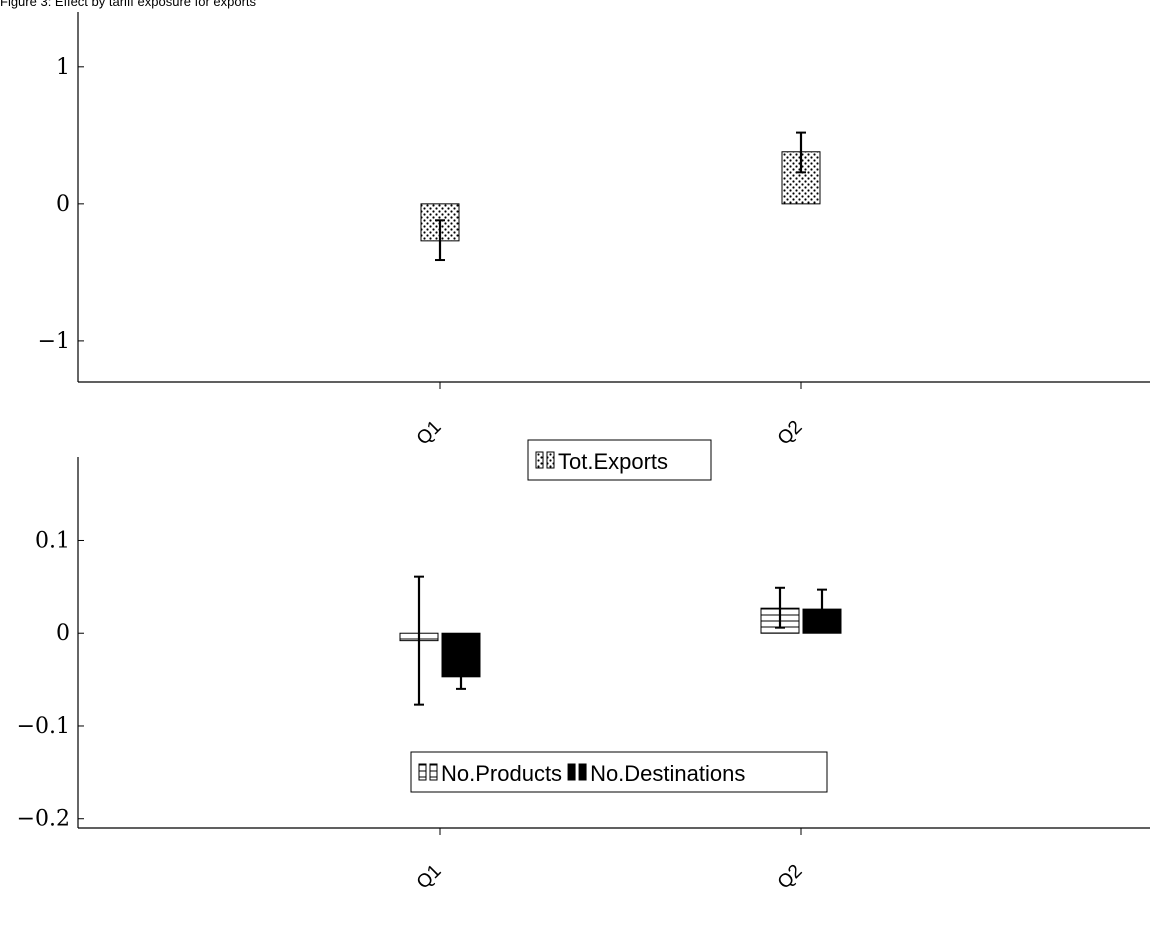  Describe the element at coordinates (43, 726) in the screenshot. I see `y-tick-label: −0.1` at that location.